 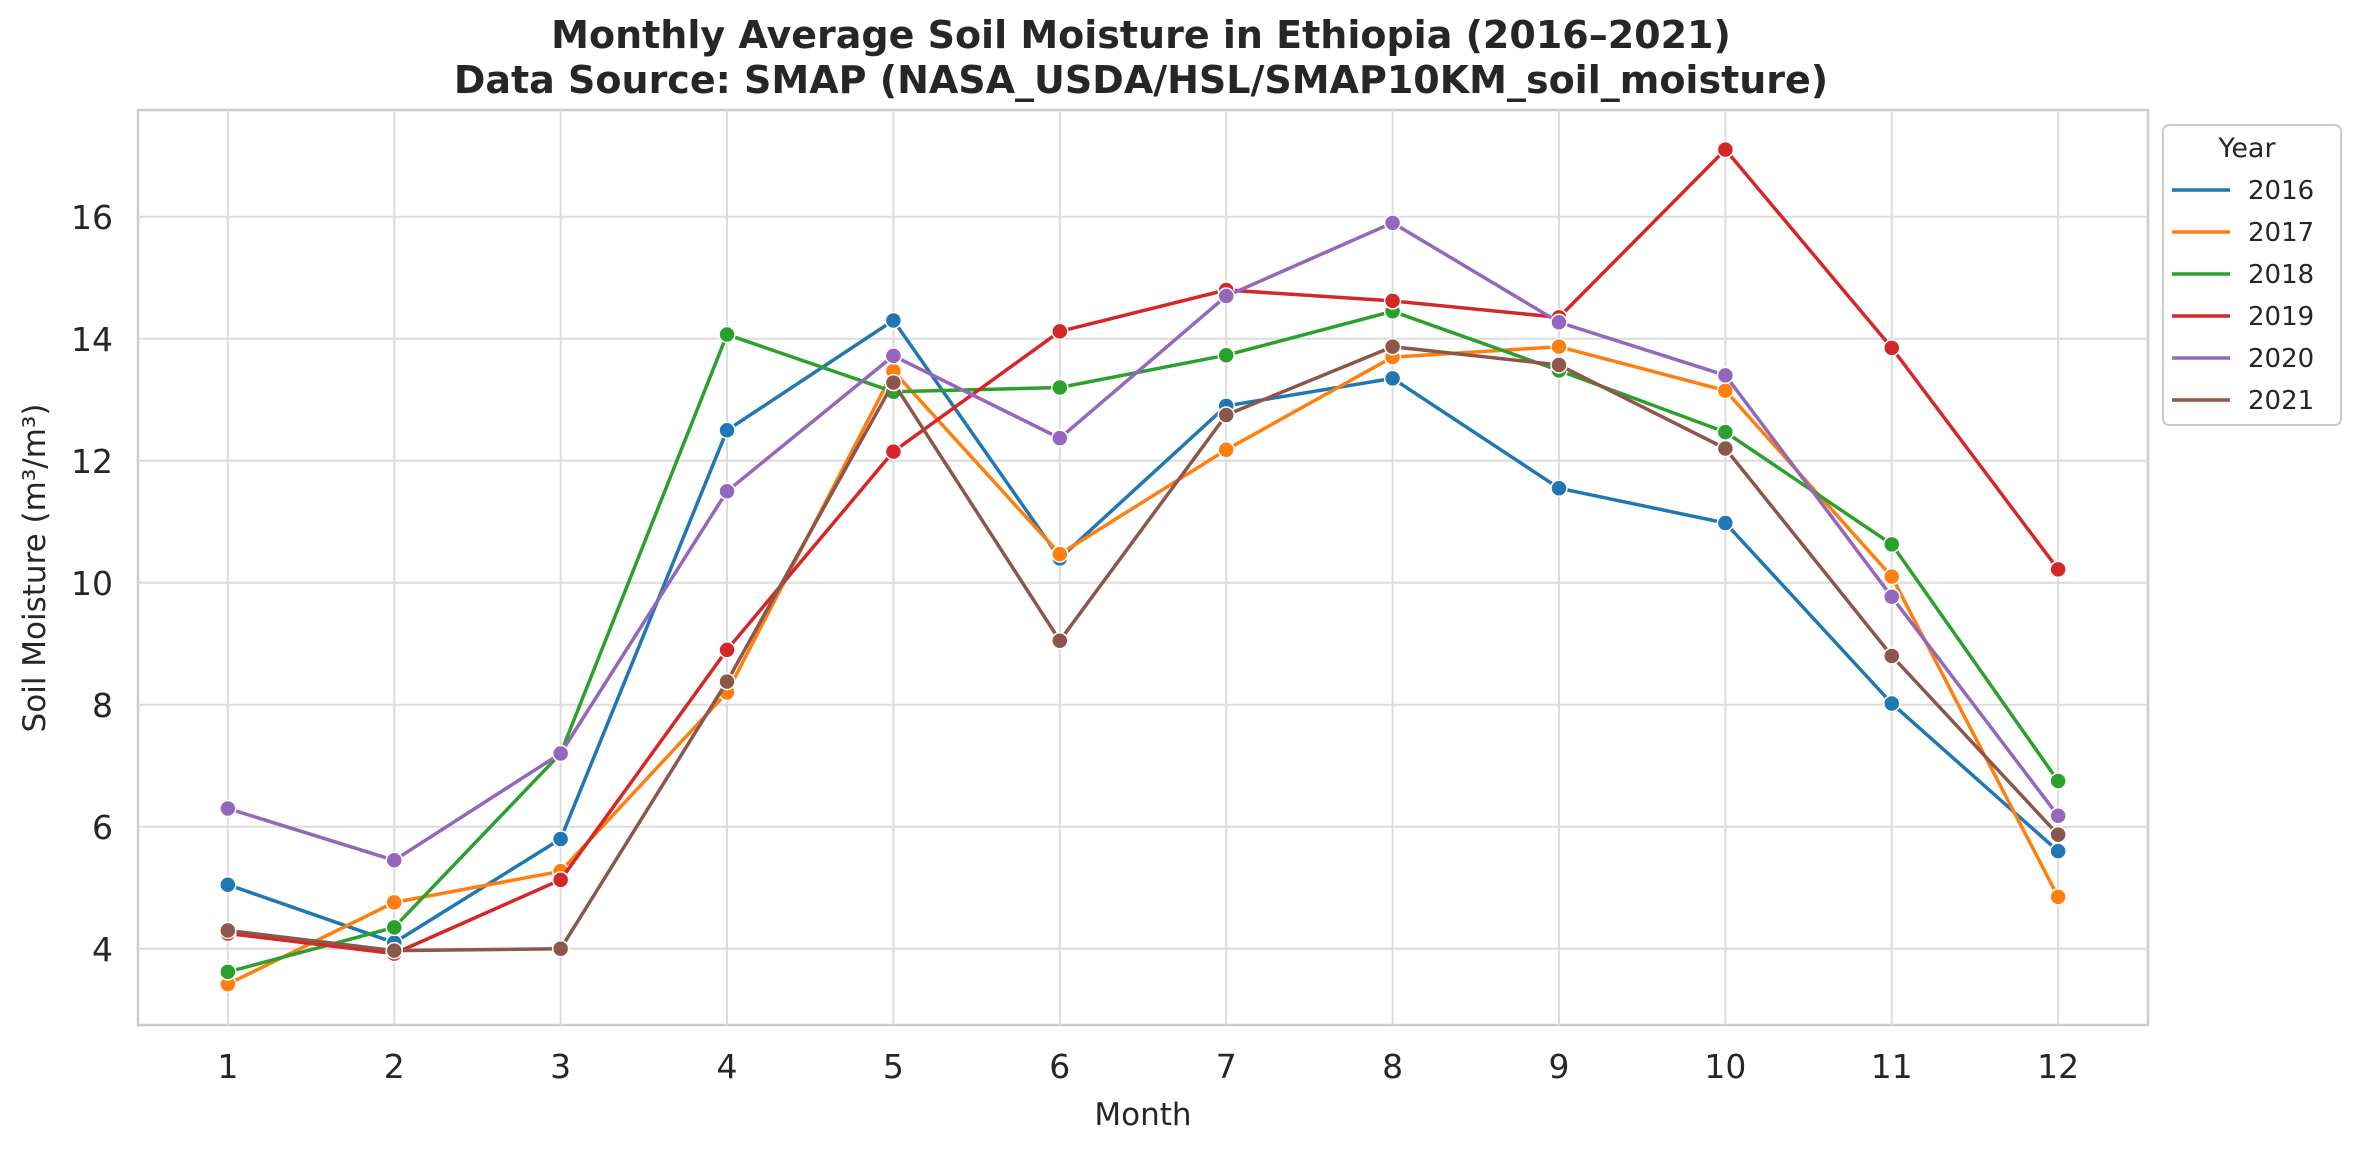 I want to click on y-tick-label: 16, so click(x=92, y=217).